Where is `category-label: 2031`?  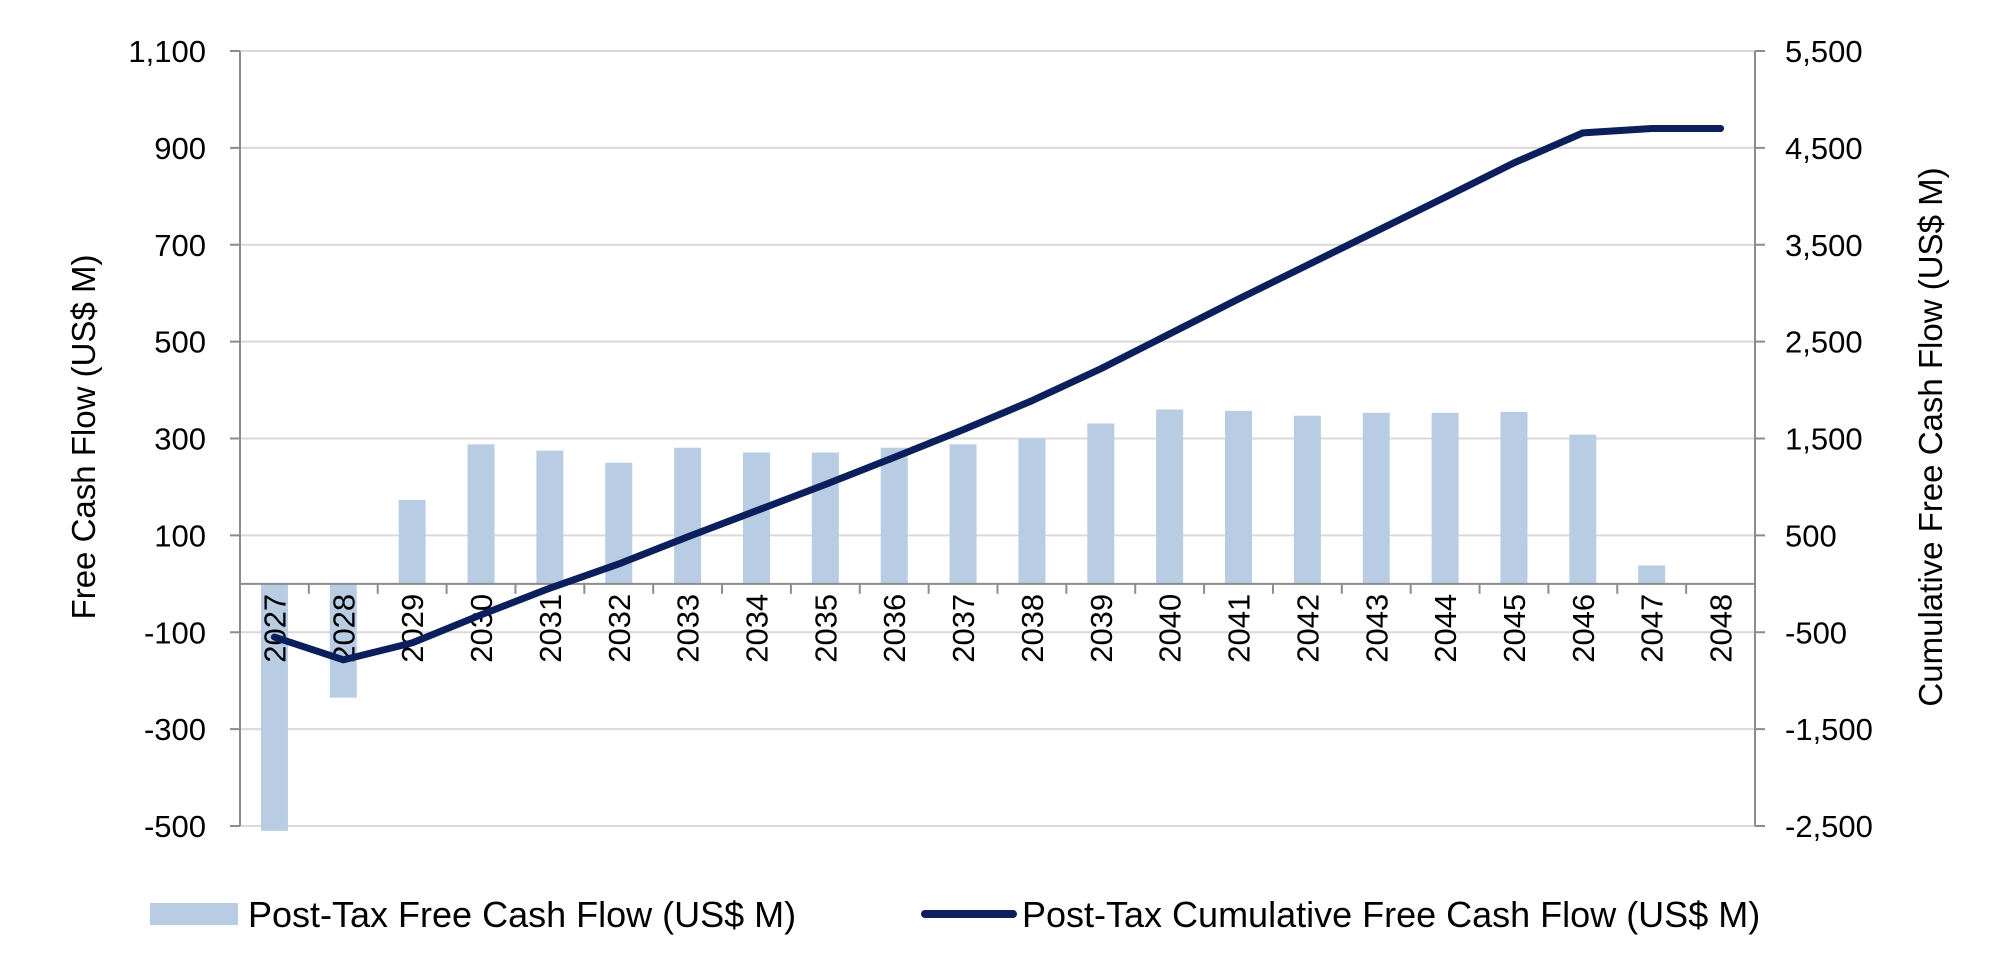 category-label: 2031 is located at coordinates (550, 628).